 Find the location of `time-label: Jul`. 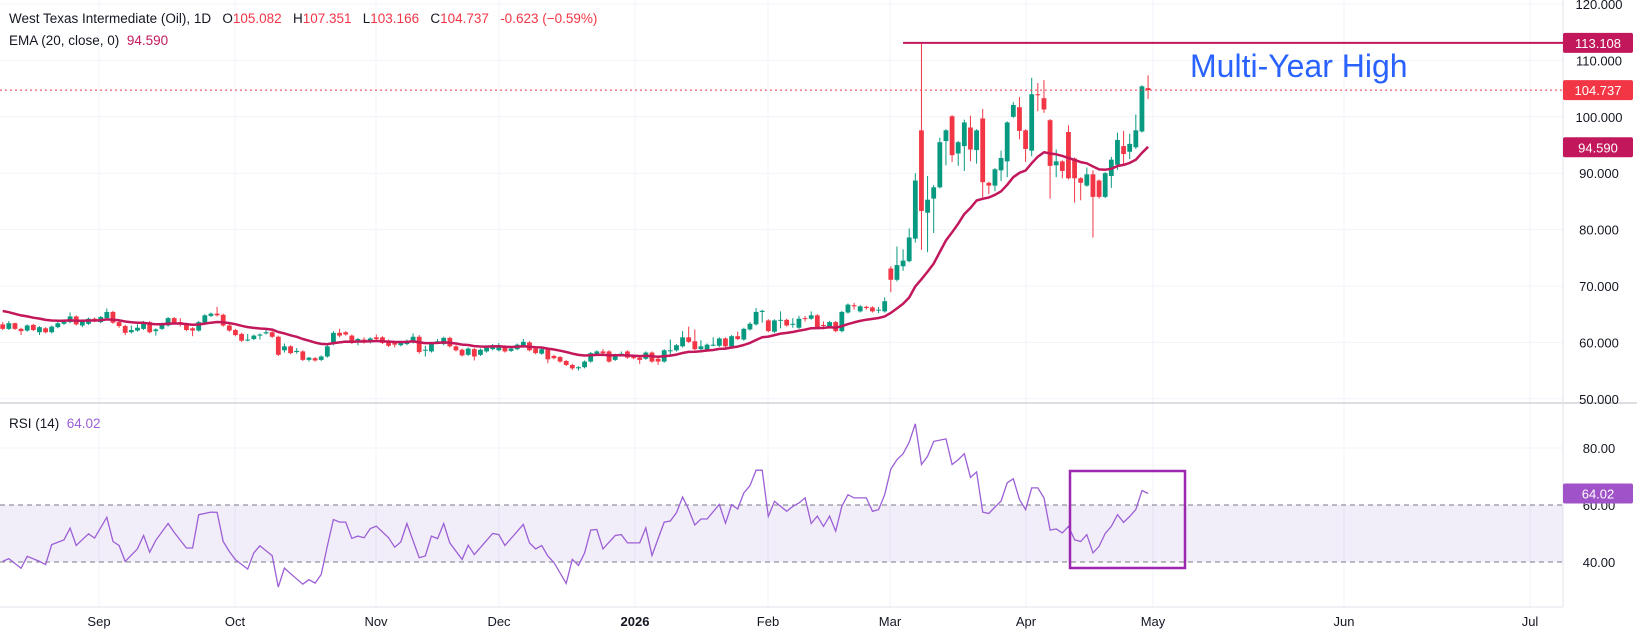

time-label: Jul is located at coordinates (1530, 621).